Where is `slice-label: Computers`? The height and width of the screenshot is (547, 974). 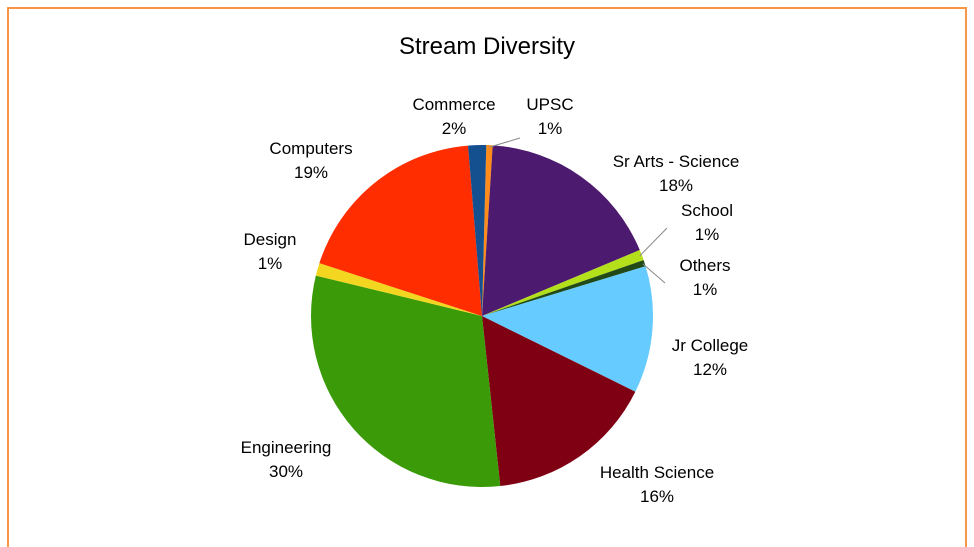 slice-label: Computers is located at coordinates (310, 148).